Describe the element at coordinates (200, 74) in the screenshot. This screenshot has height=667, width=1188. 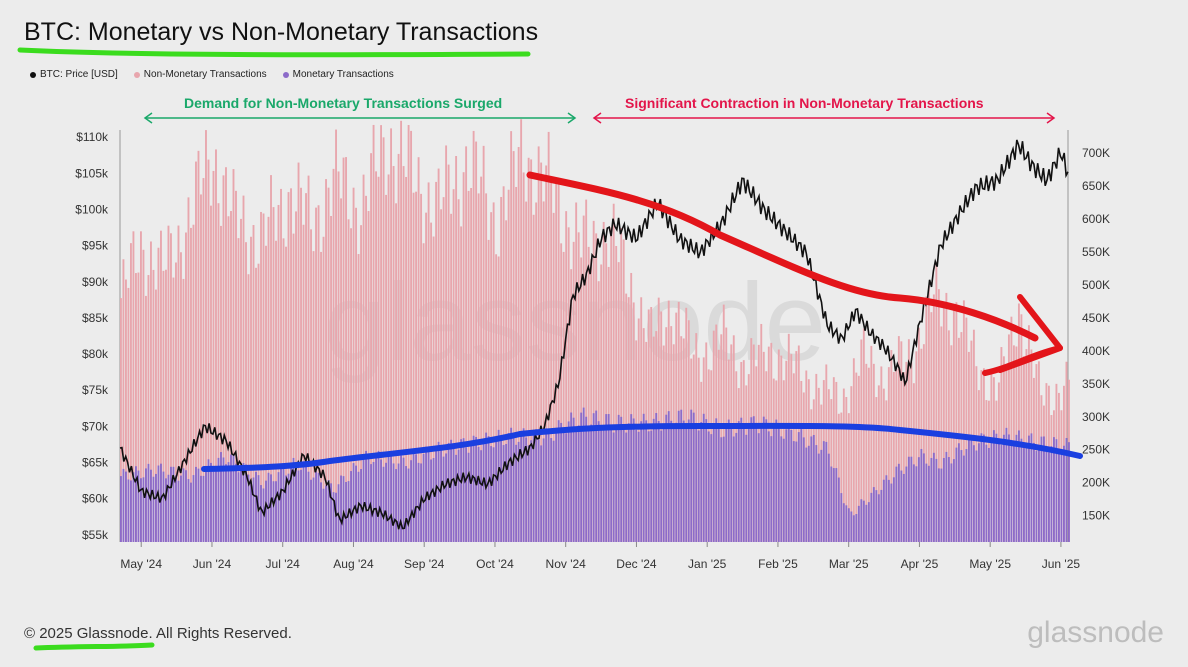
I see `legend-item-non-monetary: Non-Monetary Transactions` at that location.